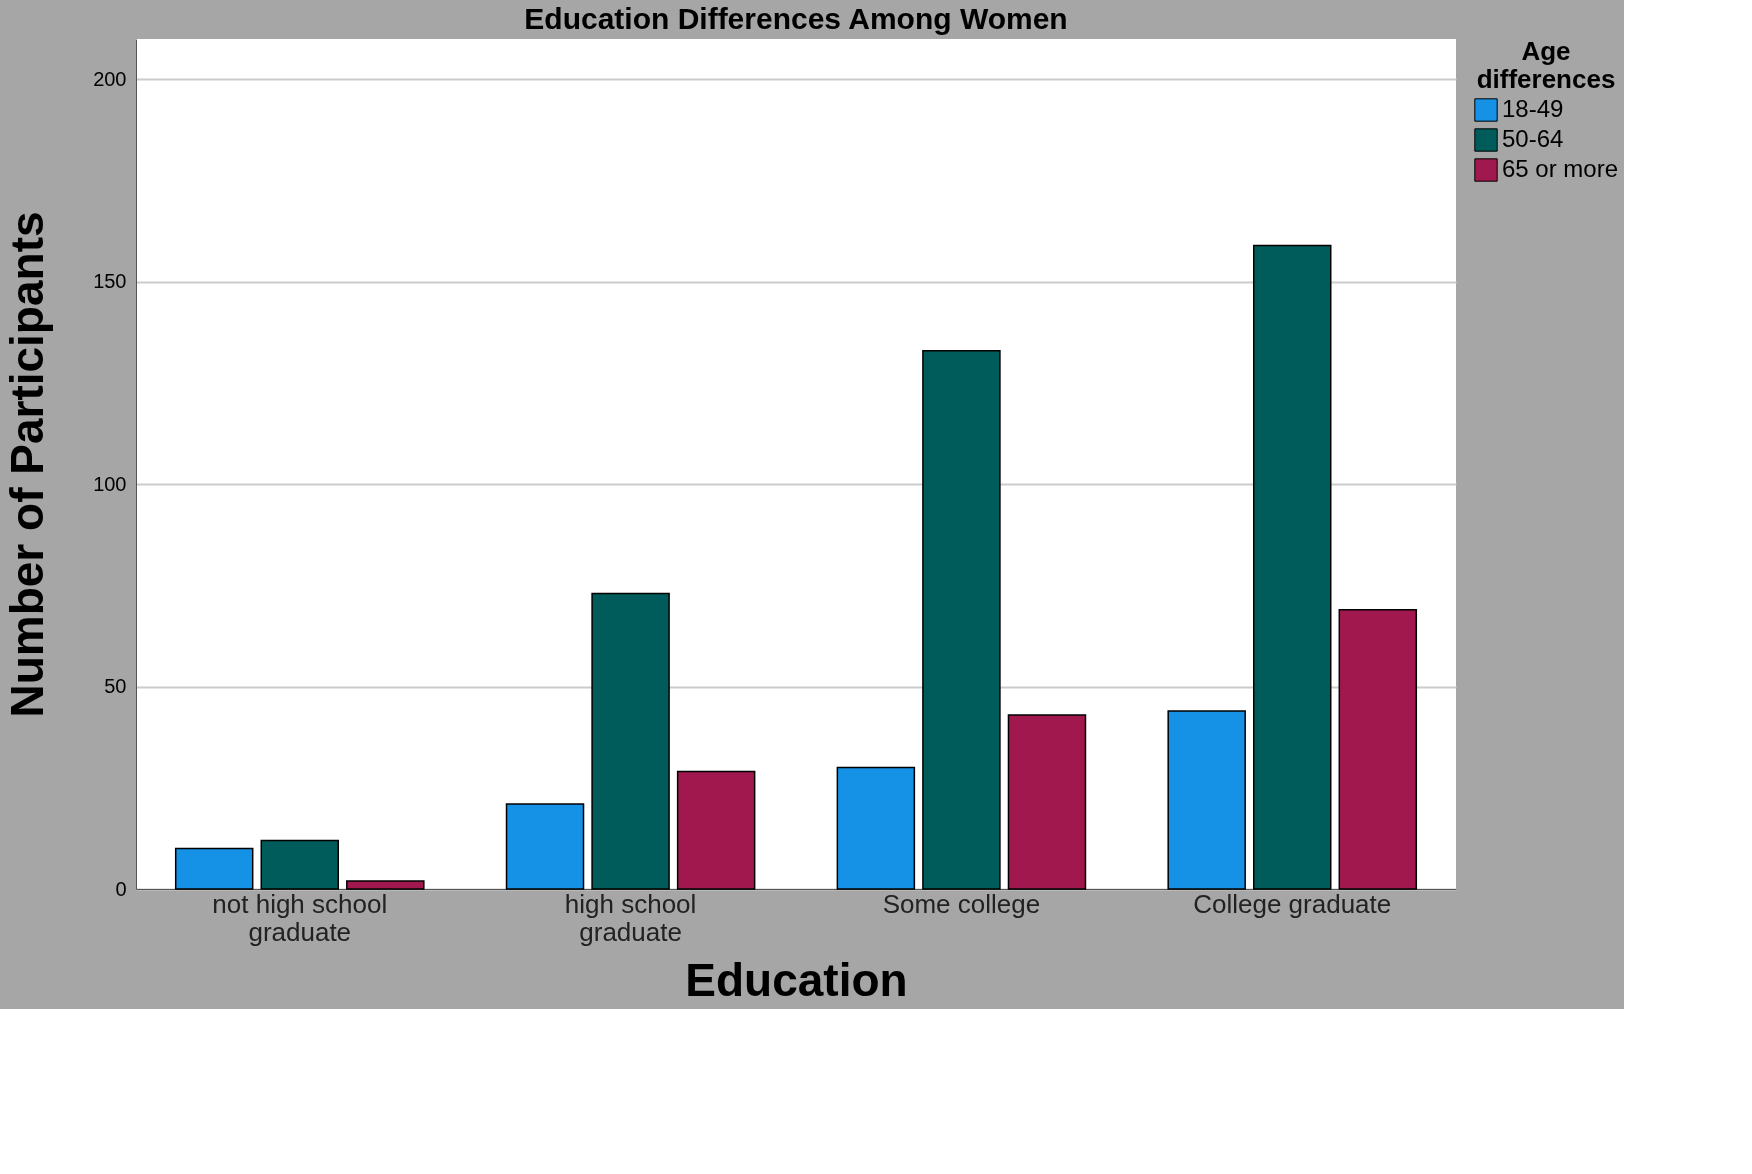  What do you see at coordinates (1533, 108) in the screenshot?
I see `legend-label: 18-49` at bounding box center [1533, 108].